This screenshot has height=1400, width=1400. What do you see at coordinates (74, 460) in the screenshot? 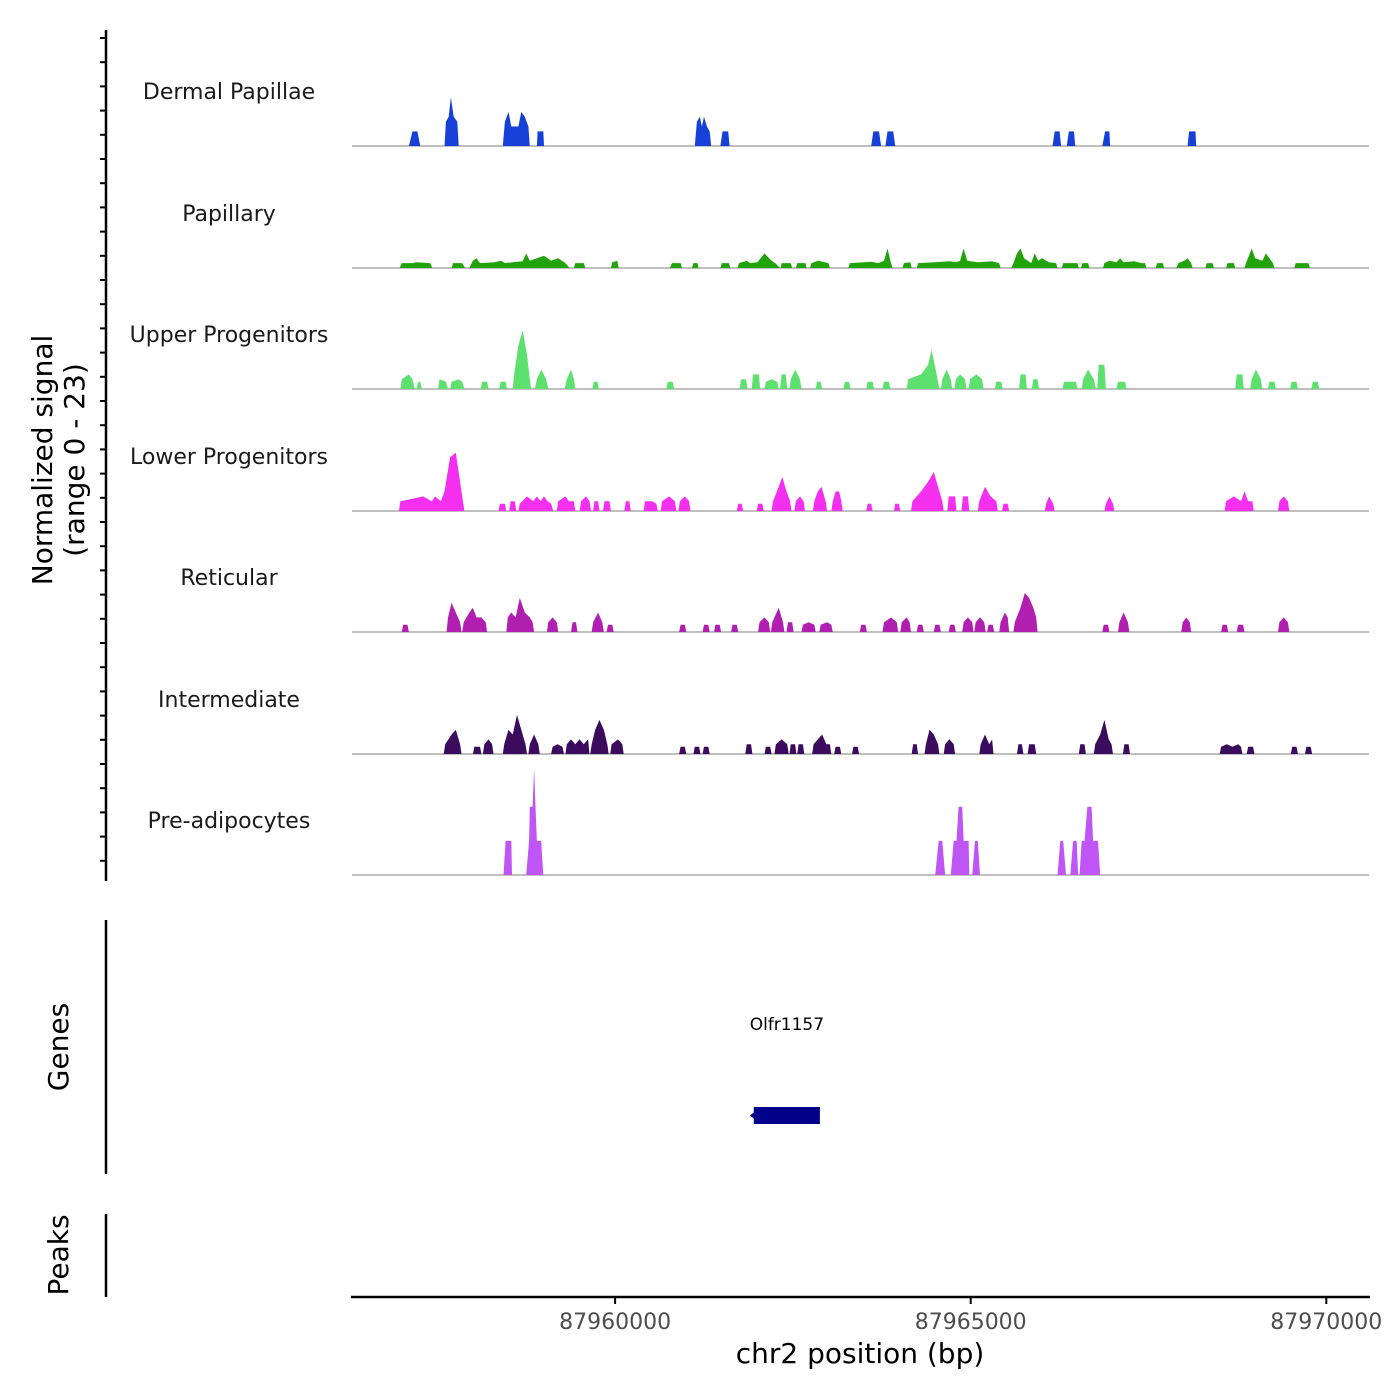
I see `y-axis-title-line2: (range 0 - 23)` at bounding box center [74, 460].